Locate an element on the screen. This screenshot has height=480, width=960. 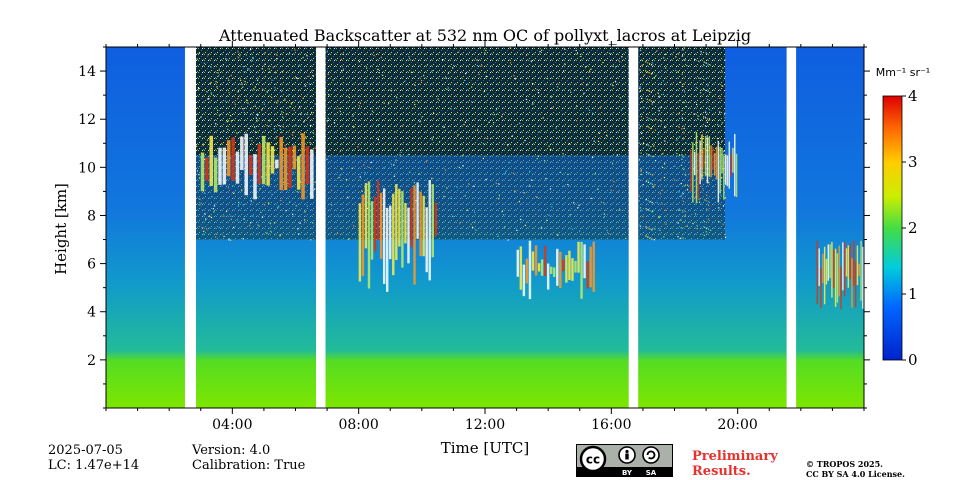
colorbar-tick-label: 0 is located at coordinates (913, 360).